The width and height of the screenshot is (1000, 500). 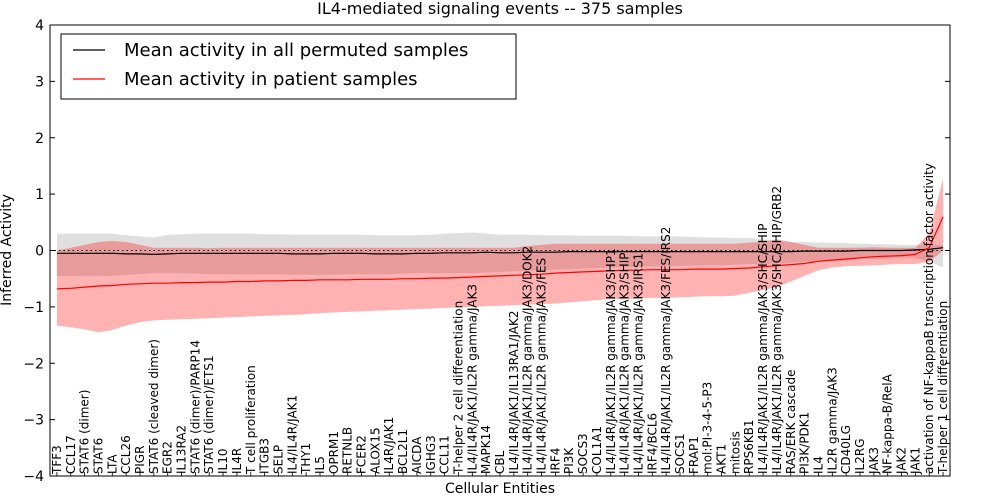 What do you see at coordinates (195, 407) in the screenshot?
I see `x-tick-label: STAT6 (dimer)/PARP14` at bounding box center [195, 407].